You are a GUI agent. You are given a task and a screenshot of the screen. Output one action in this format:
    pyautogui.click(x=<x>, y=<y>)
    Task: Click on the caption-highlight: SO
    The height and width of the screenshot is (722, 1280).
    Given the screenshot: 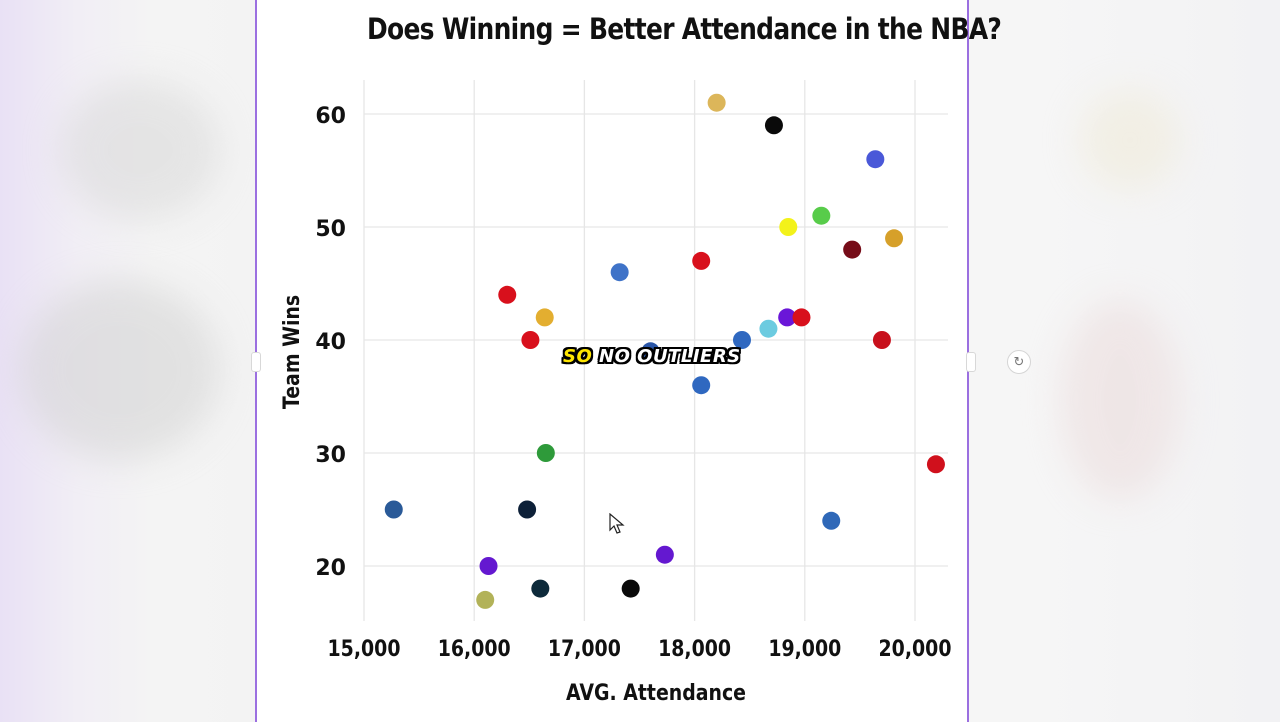 What is the action you would take?
    pyautogui.click(x=578, y=356)
    